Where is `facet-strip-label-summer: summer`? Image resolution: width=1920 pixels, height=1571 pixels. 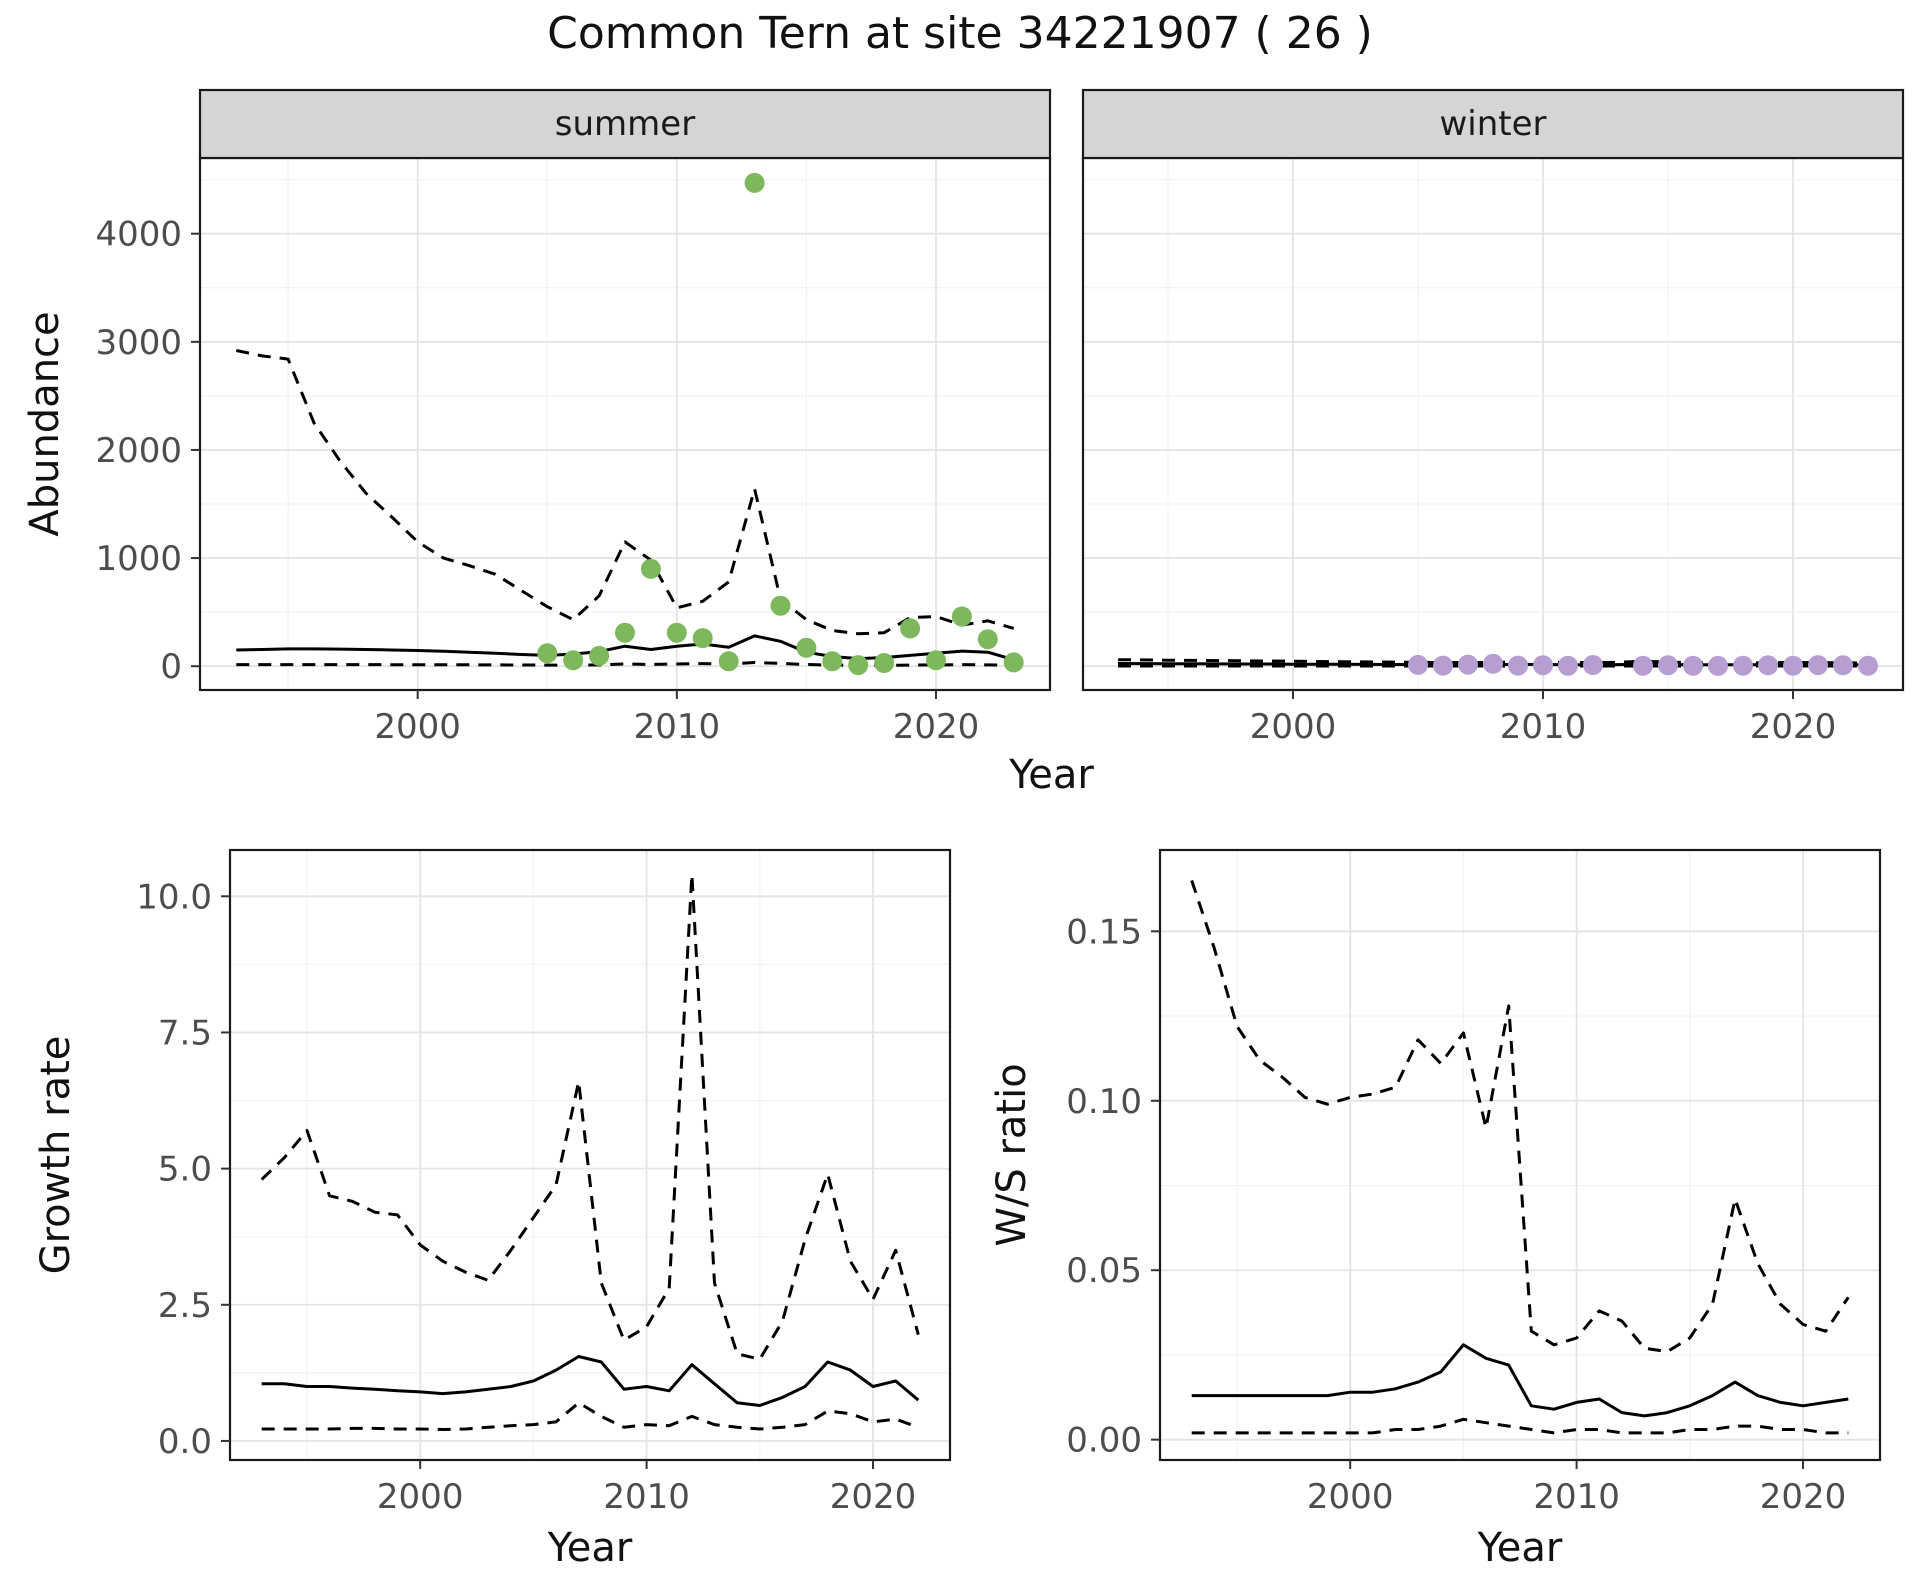
facet-strip-label-summer: summer is located at coordinates (625, 124).